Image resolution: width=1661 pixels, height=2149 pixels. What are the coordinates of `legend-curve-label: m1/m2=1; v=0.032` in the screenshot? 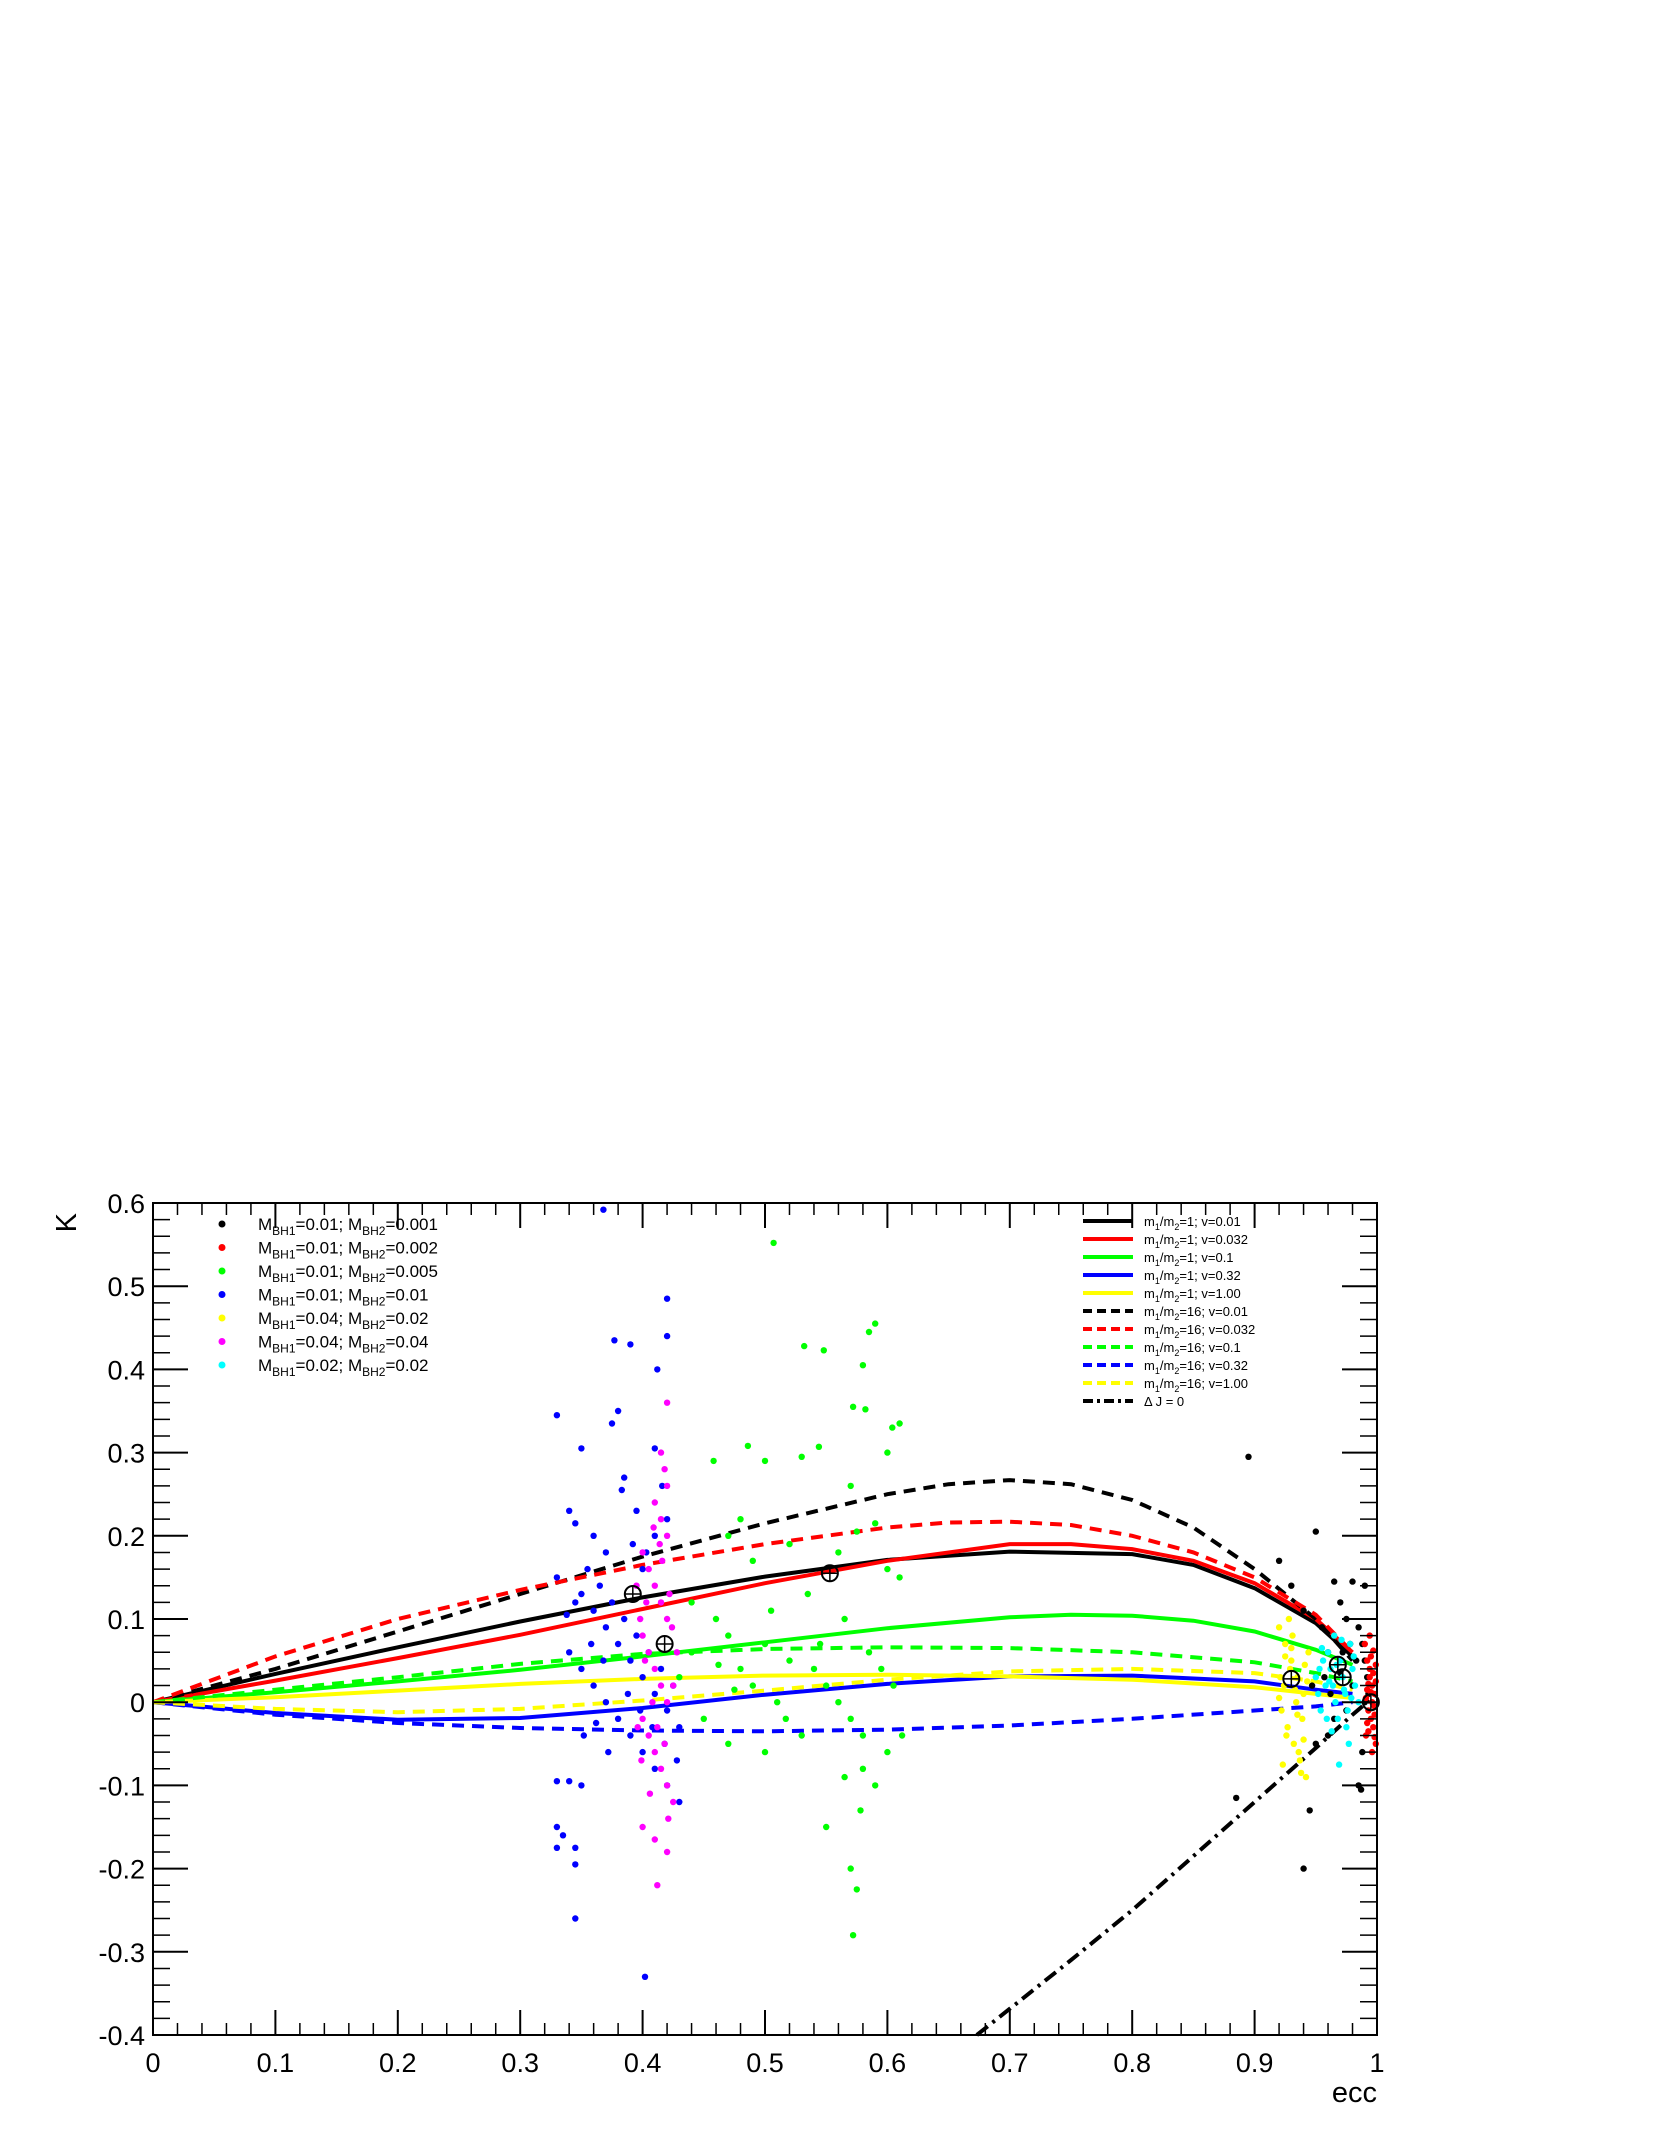 It's located at (1196, 1241).